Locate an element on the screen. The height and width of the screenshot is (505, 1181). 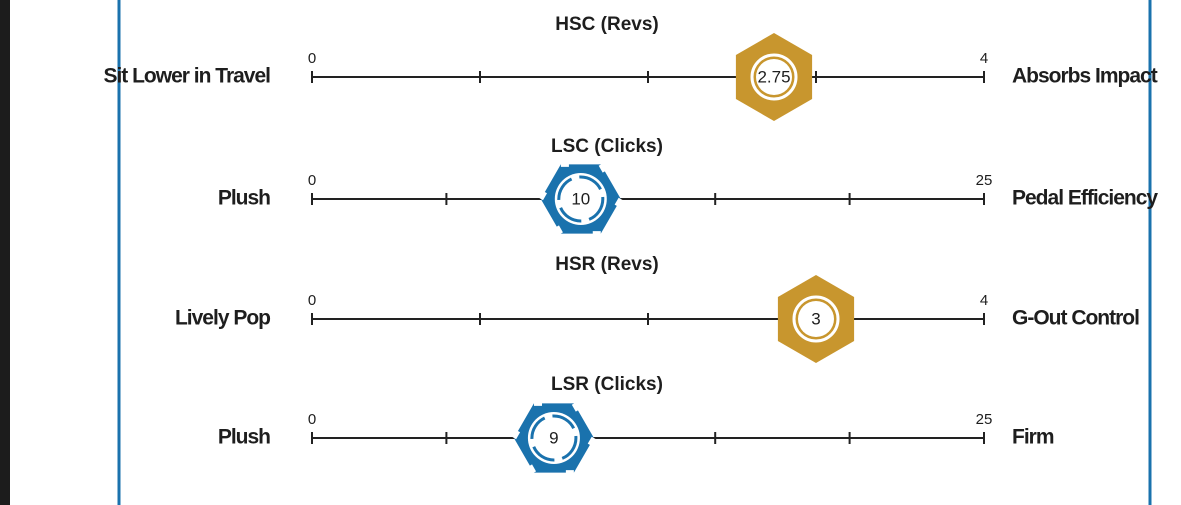
value-label: 3 is located at coordinates (815, 318).